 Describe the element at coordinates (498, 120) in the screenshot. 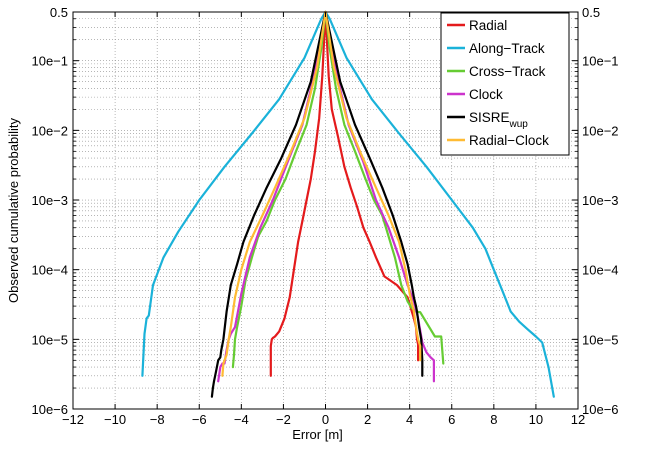

I see `legend-label: SISREwup` at that location.